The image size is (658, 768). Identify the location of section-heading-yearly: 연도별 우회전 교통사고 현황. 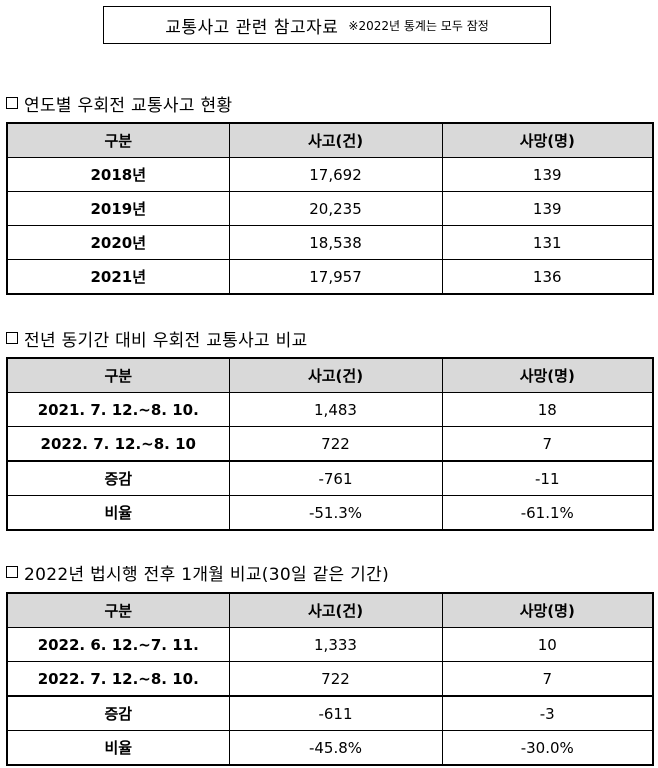
(119, 104).